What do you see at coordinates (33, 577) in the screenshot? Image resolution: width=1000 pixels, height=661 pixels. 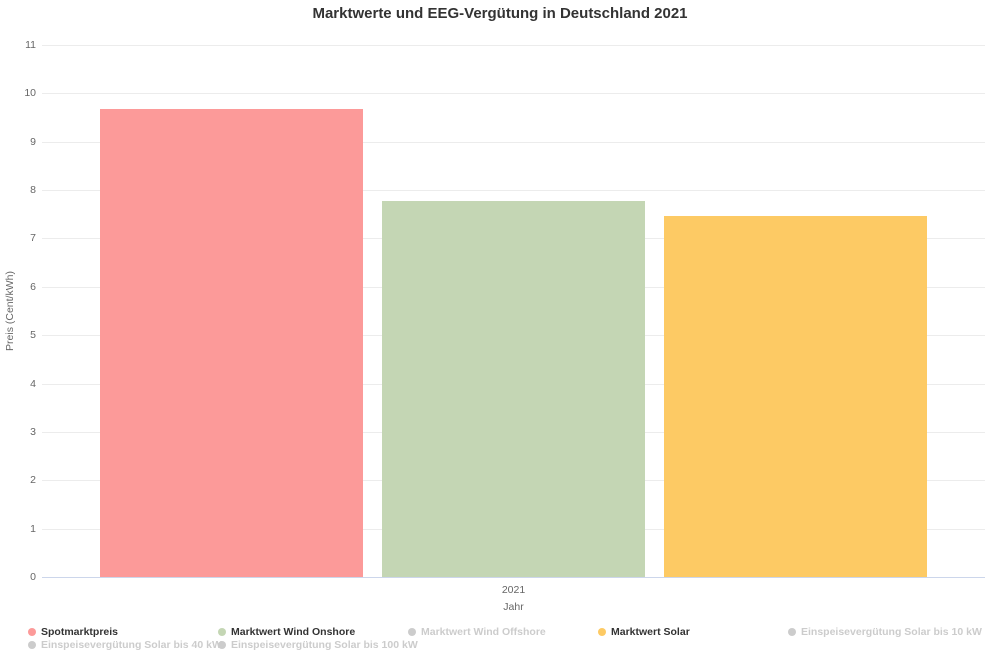 I see `y-axis-tick-label: 0` at bounding box center [33, 577].